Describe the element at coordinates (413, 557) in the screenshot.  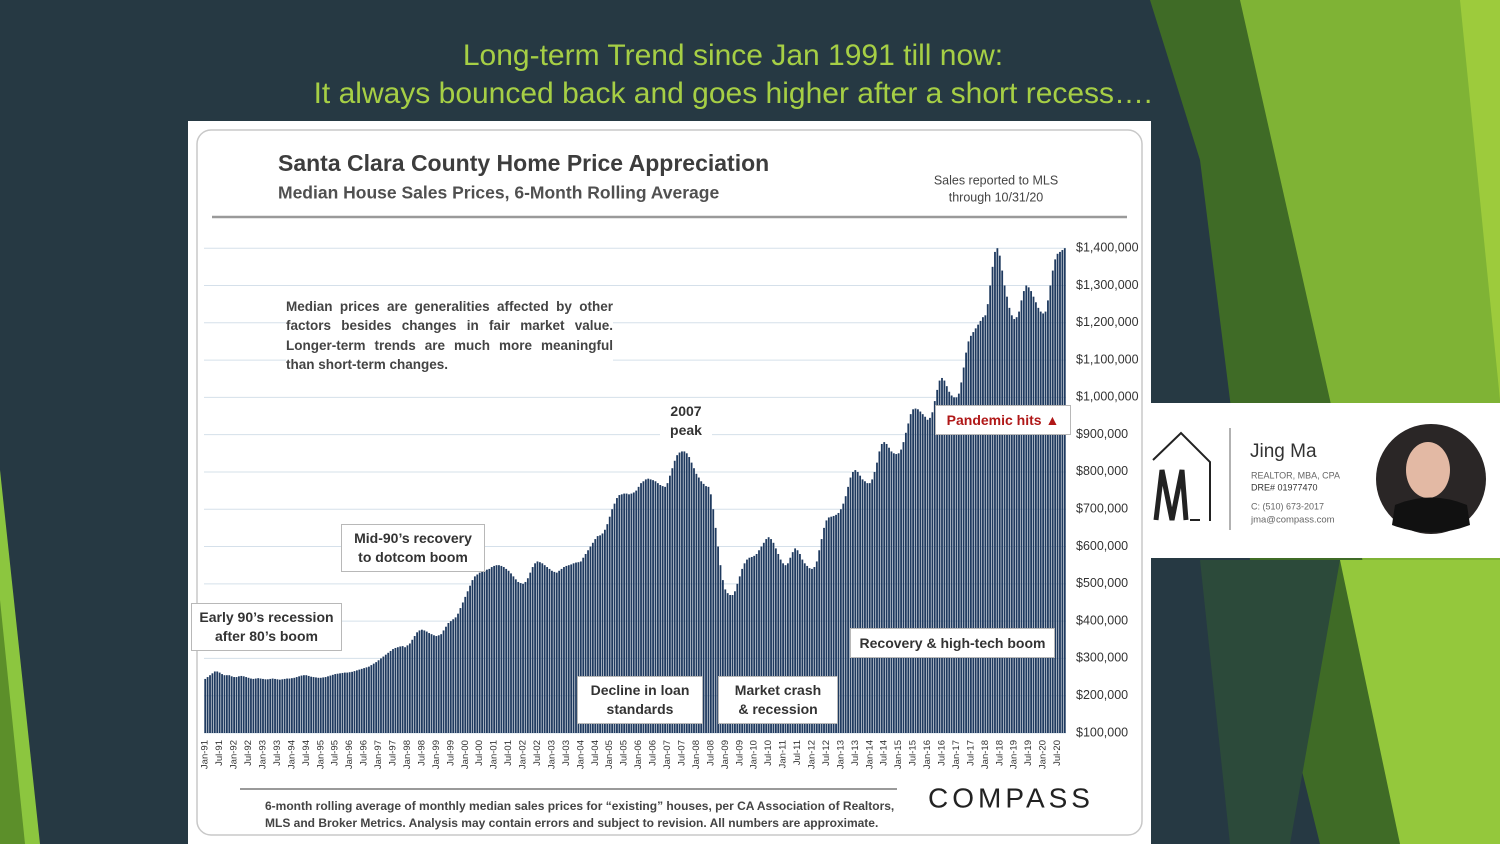
I see `annotation-line: to dotcom boom` at that location.